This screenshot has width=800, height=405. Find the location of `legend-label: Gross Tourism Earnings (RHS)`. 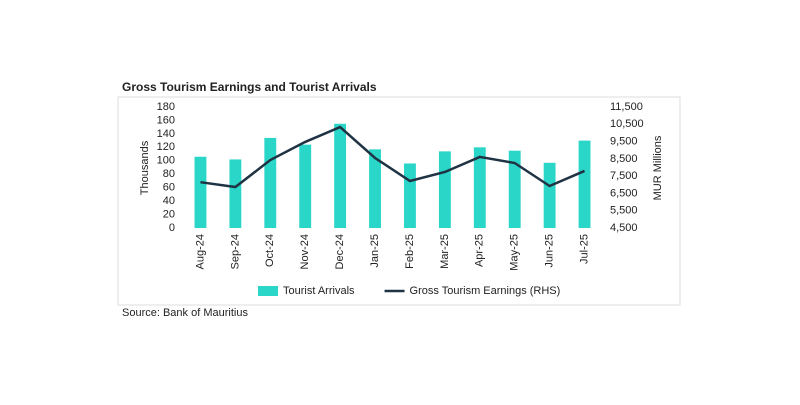

legend-label: Gross Tourism Earnings (RHS) is located at coordinates (485, 291).